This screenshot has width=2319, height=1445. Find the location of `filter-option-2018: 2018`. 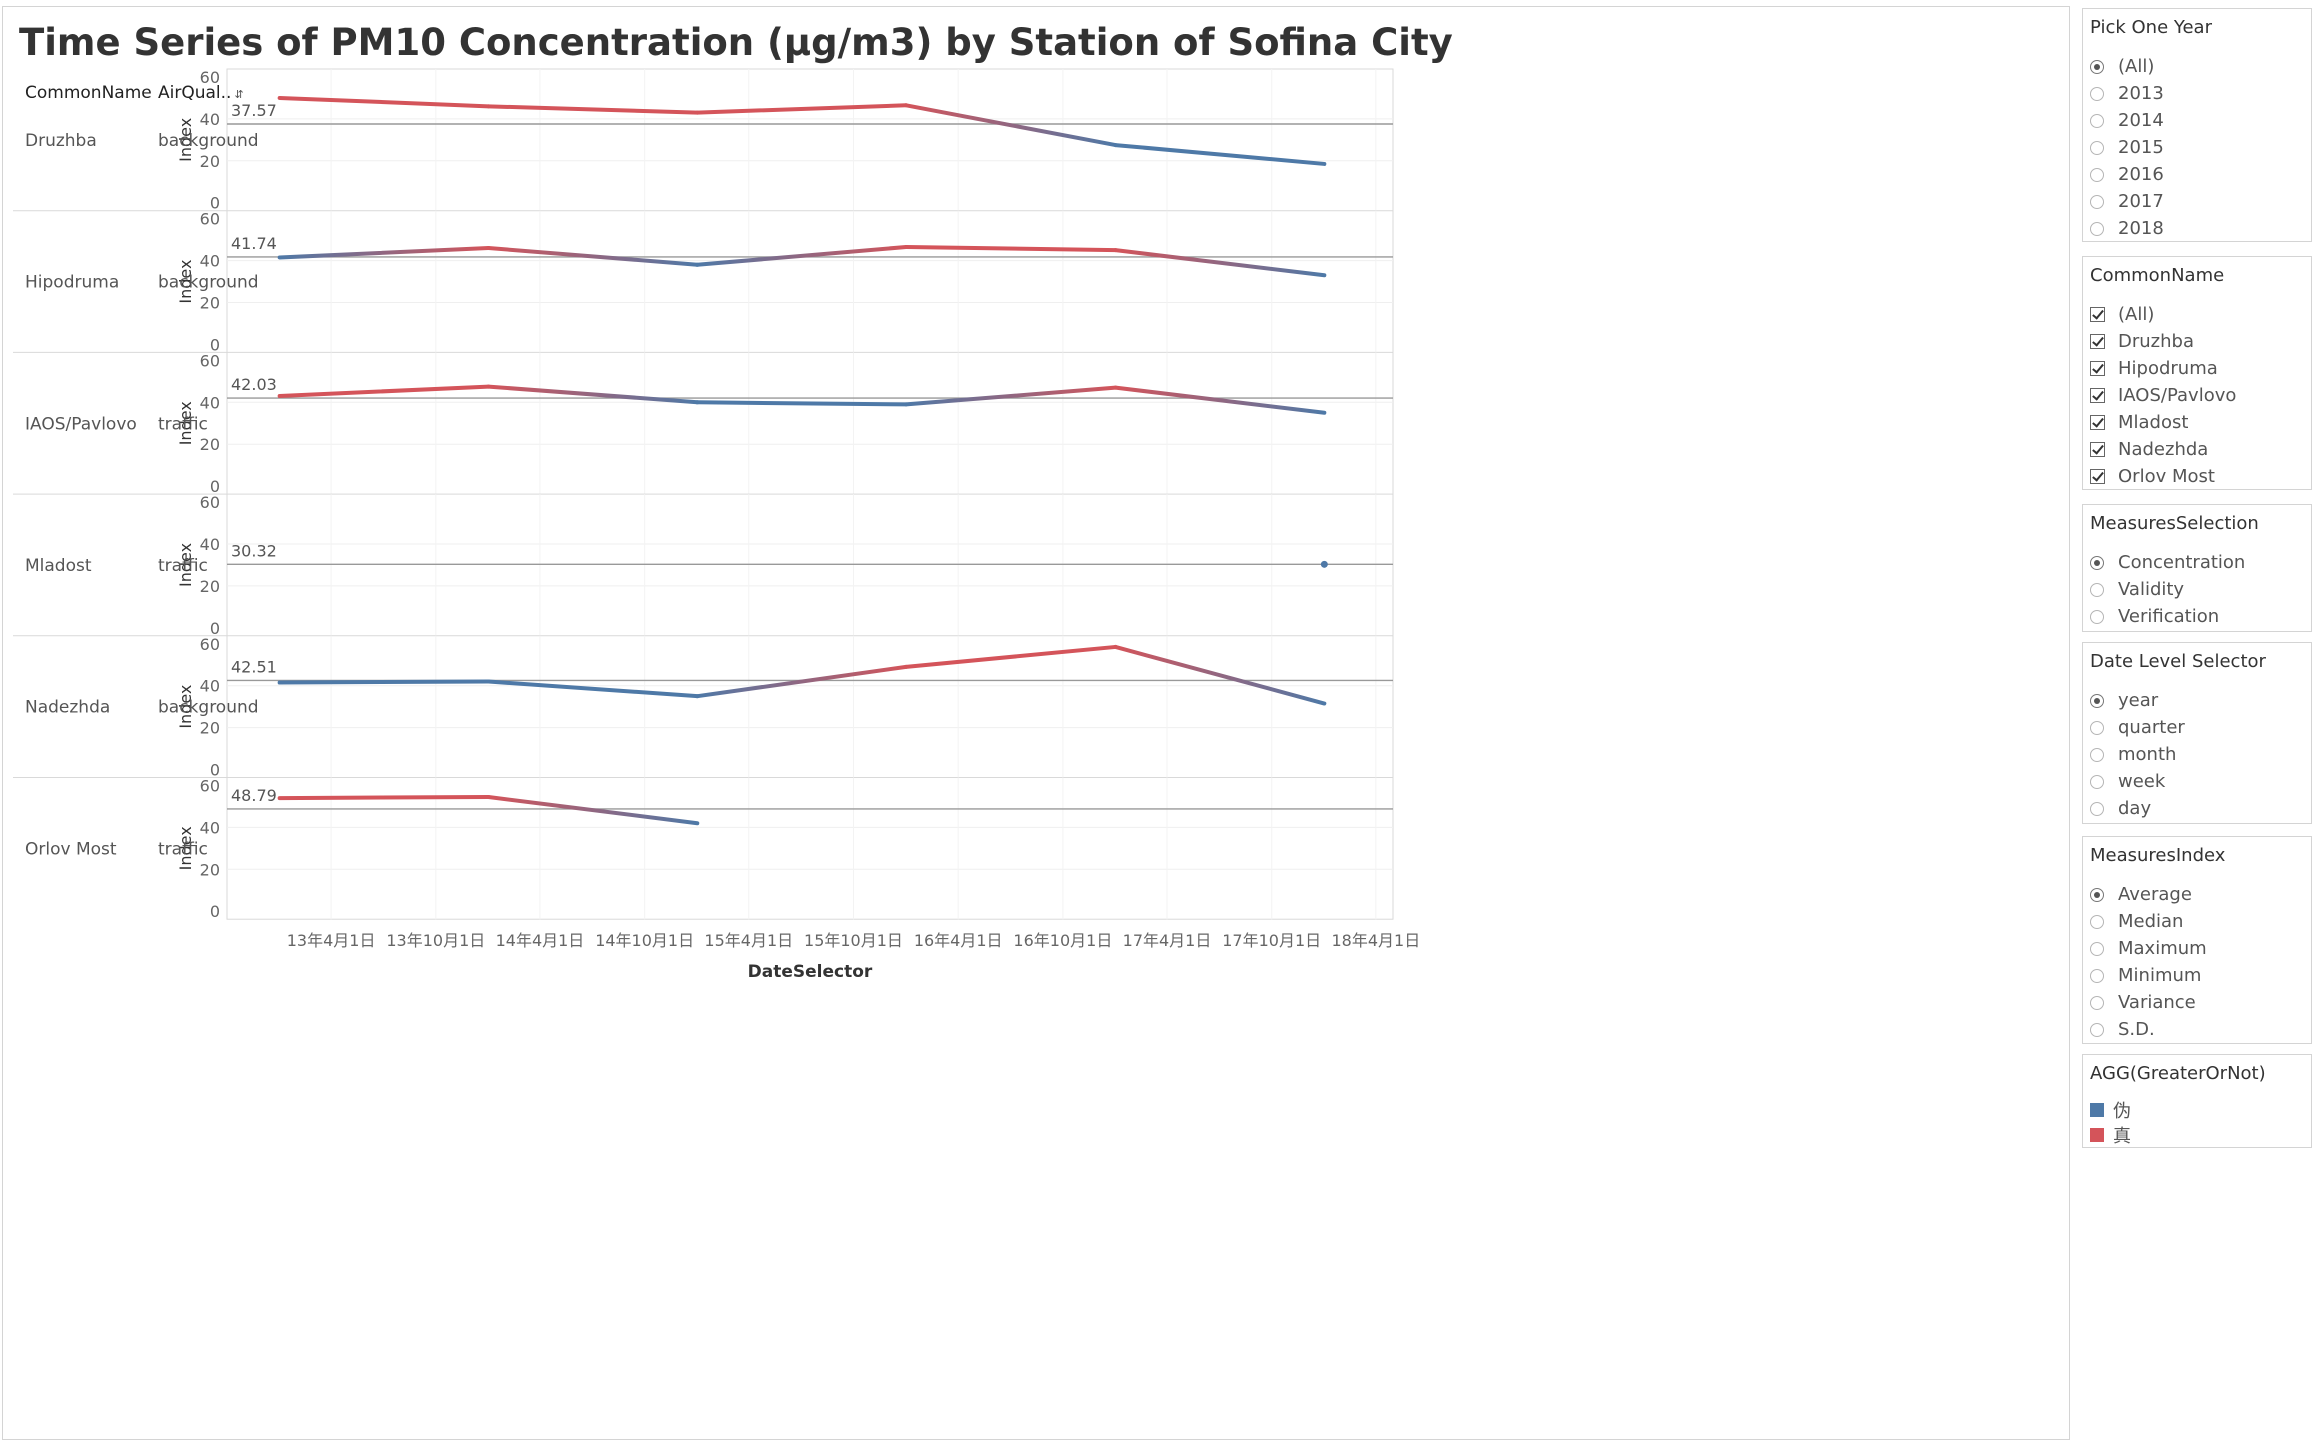

filter-option-2018: 2018 is located at coordinates (2198, 228).